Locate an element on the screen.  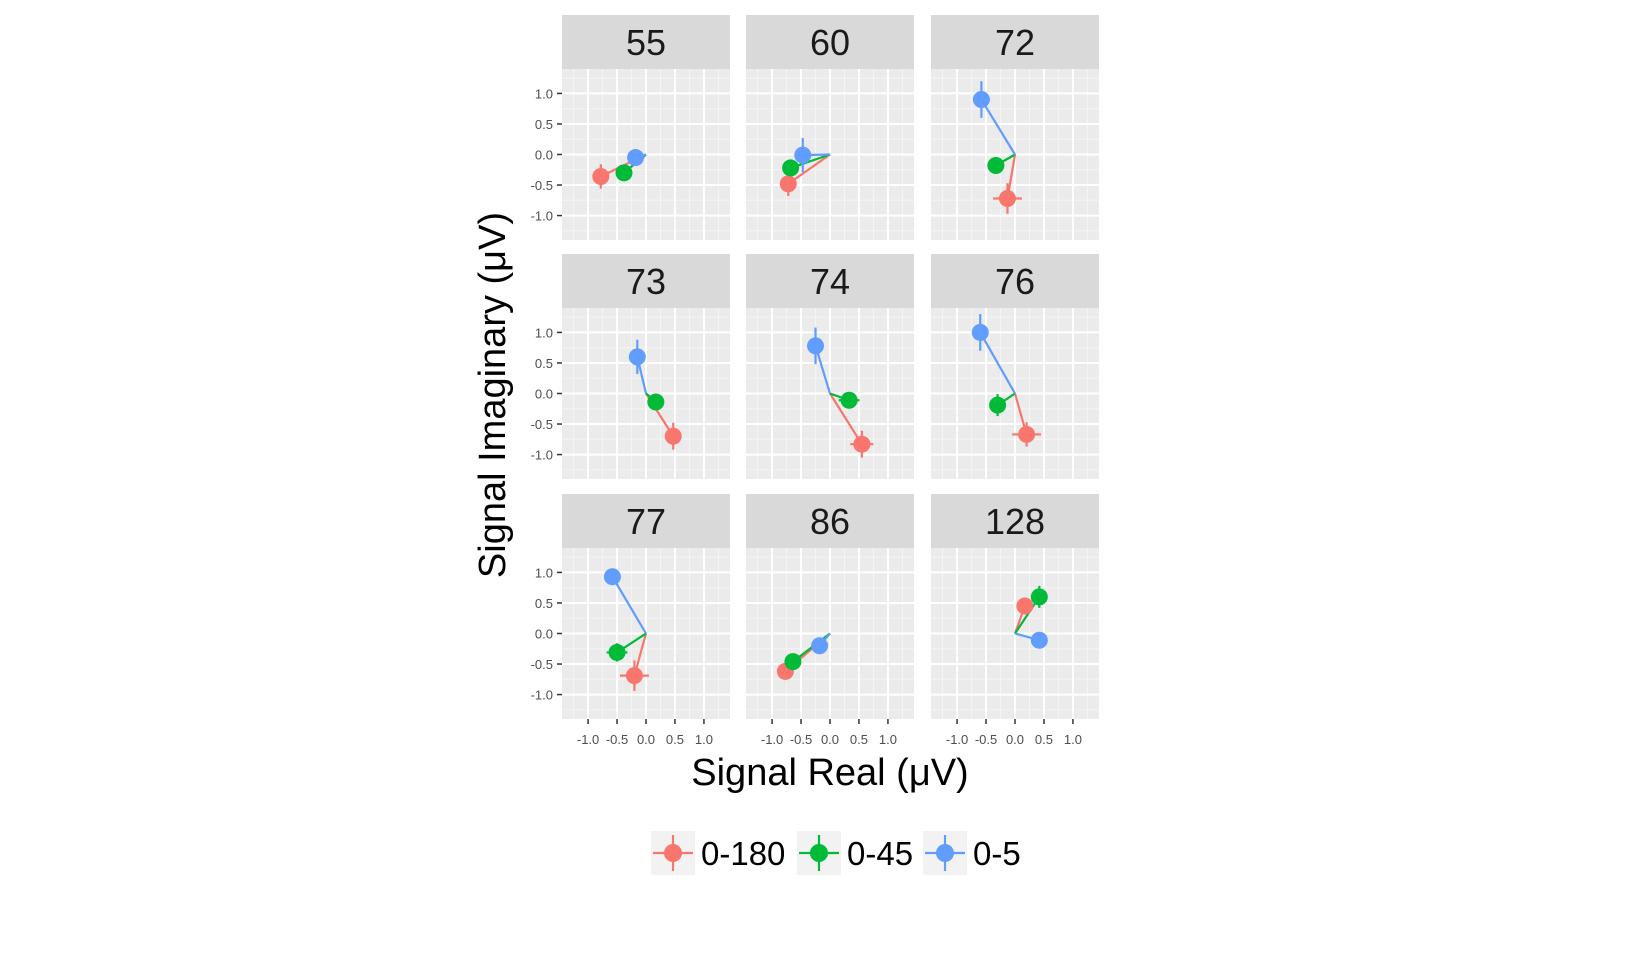
facet-panel: 128 is located at coordinates (1015, 606).